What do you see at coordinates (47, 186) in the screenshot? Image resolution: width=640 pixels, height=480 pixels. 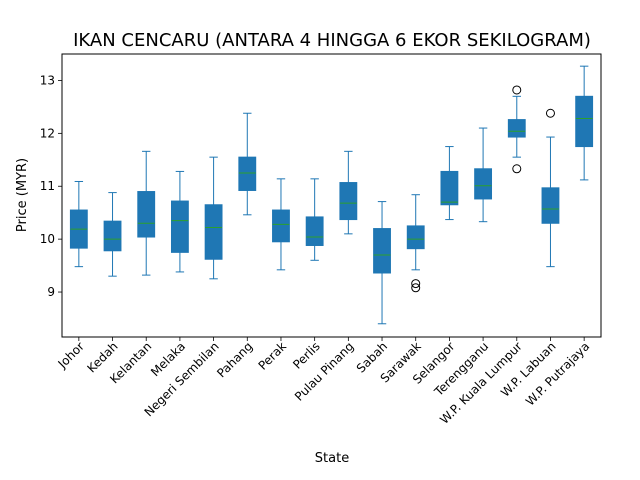 I see `y-tick-label: 11` at bounding box center [47, 186].